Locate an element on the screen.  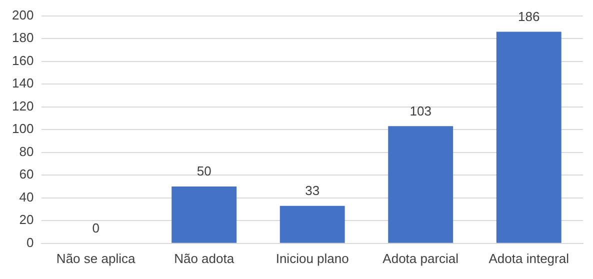
data-label: 186 is located at coordinates (529, 16).